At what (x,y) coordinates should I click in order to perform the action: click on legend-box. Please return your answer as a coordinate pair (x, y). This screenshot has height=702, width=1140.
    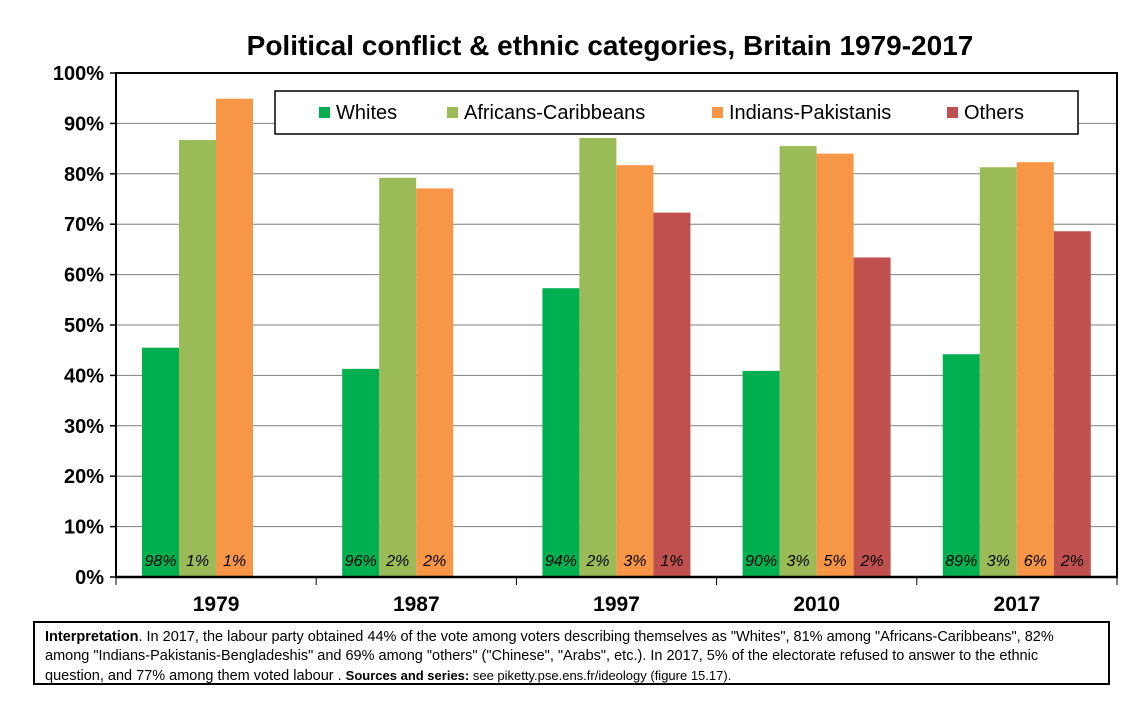
    Looking at the image, I should click on (676, 112).